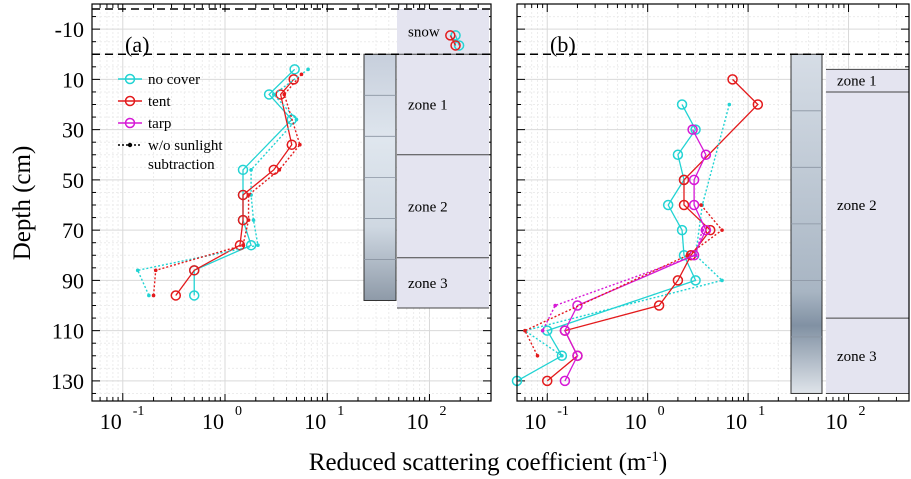 The image size is (911, 479). Describe the element at coordinates (867, 231) in the screenshot. I see `zone-shading` at that location.